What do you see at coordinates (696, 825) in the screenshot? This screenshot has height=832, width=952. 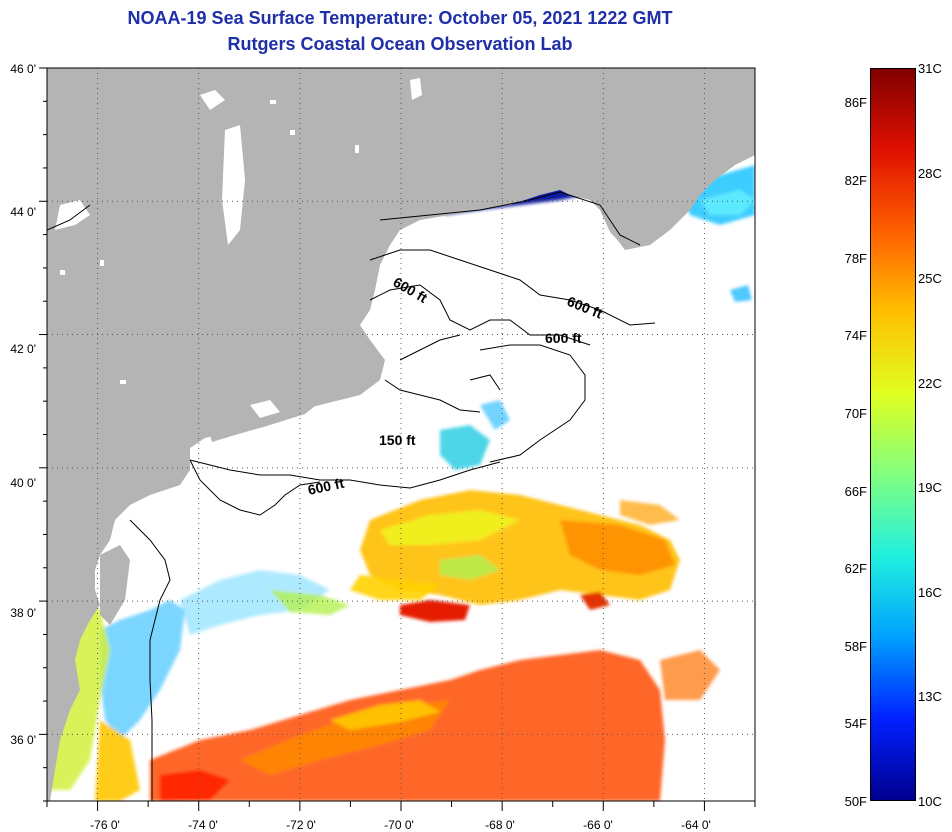 I see `lon-label: -64 0'` at bounding box center [696, 825].